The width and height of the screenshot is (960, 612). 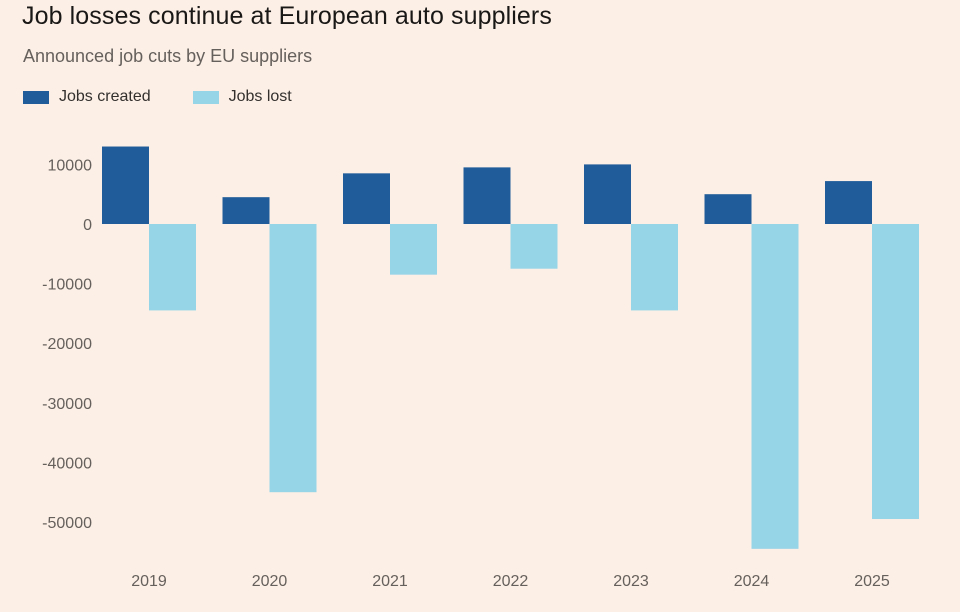 What do you see at coordinates (178, 97) in the screenshot?
I see `legend: Jobs created Jobs lost` at bounding box center [178, 97].